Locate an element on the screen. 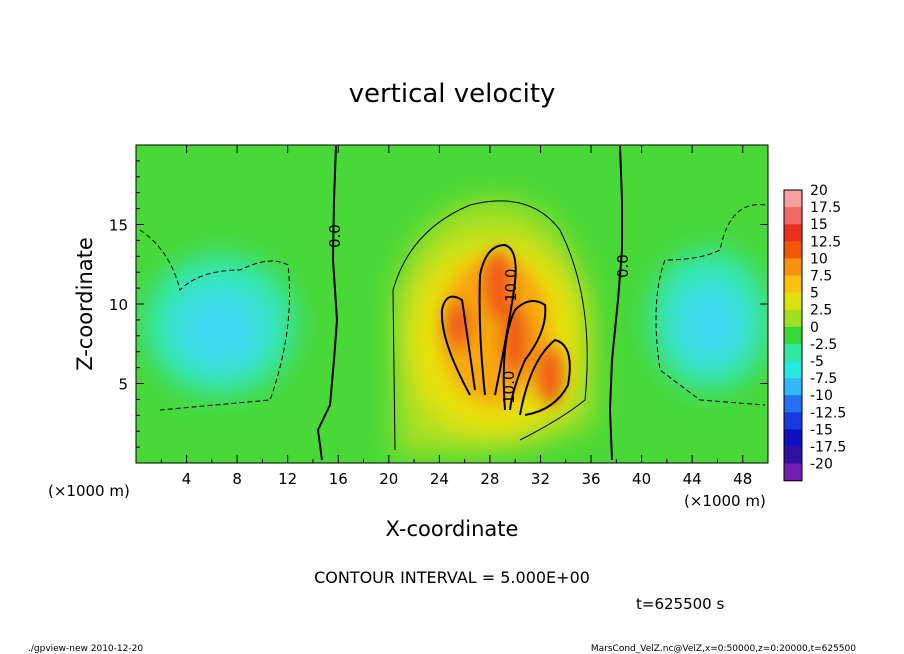 This screenshot has height=654, width=904. colorbar-label: 12.5 is located at coordinates (825, 242).